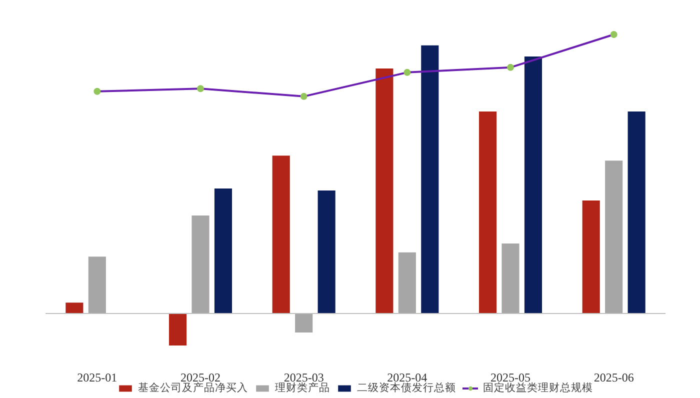 Image resolution: width=700 pixels, height=398 pixels. What do you see at coordinates (538, 388) in the screenshot?
I see `legend-label: 固定收益类理财总规模` at bounding box center [538, 388].